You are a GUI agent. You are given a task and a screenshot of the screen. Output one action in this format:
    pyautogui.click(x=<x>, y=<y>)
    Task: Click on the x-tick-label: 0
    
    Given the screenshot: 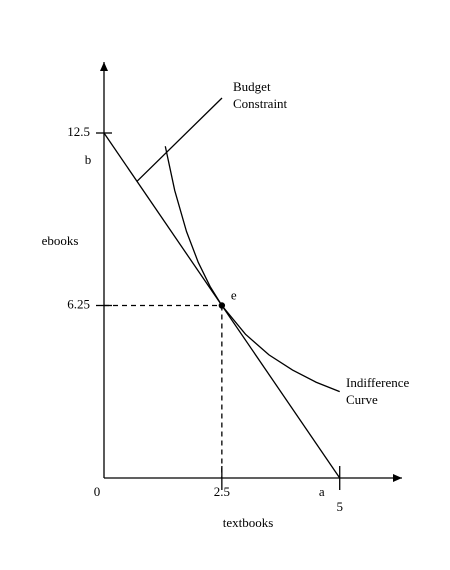 What is the action you would take?
    pyautogui.click(x=97, y=491)
    